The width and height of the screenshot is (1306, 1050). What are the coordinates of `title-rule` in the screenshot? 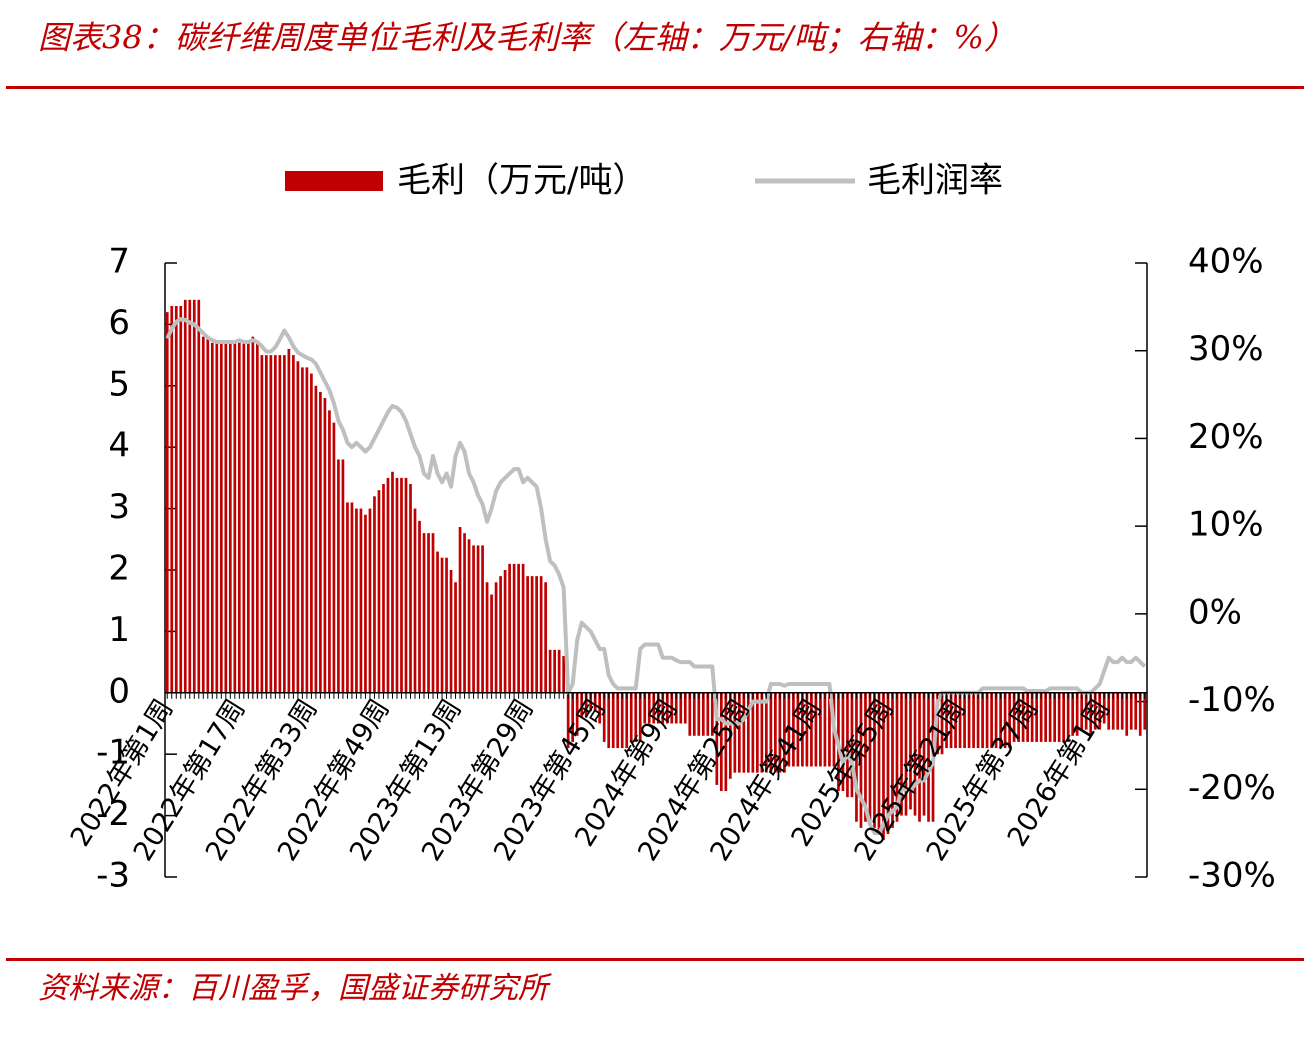 It's located at (655, 87).